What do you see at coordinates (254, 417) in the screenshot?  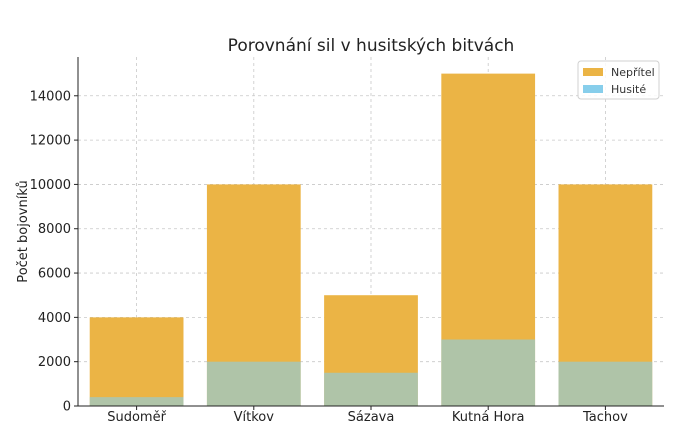 I see `x-tick-label: Vítkov` at bounding box center [254, 417].